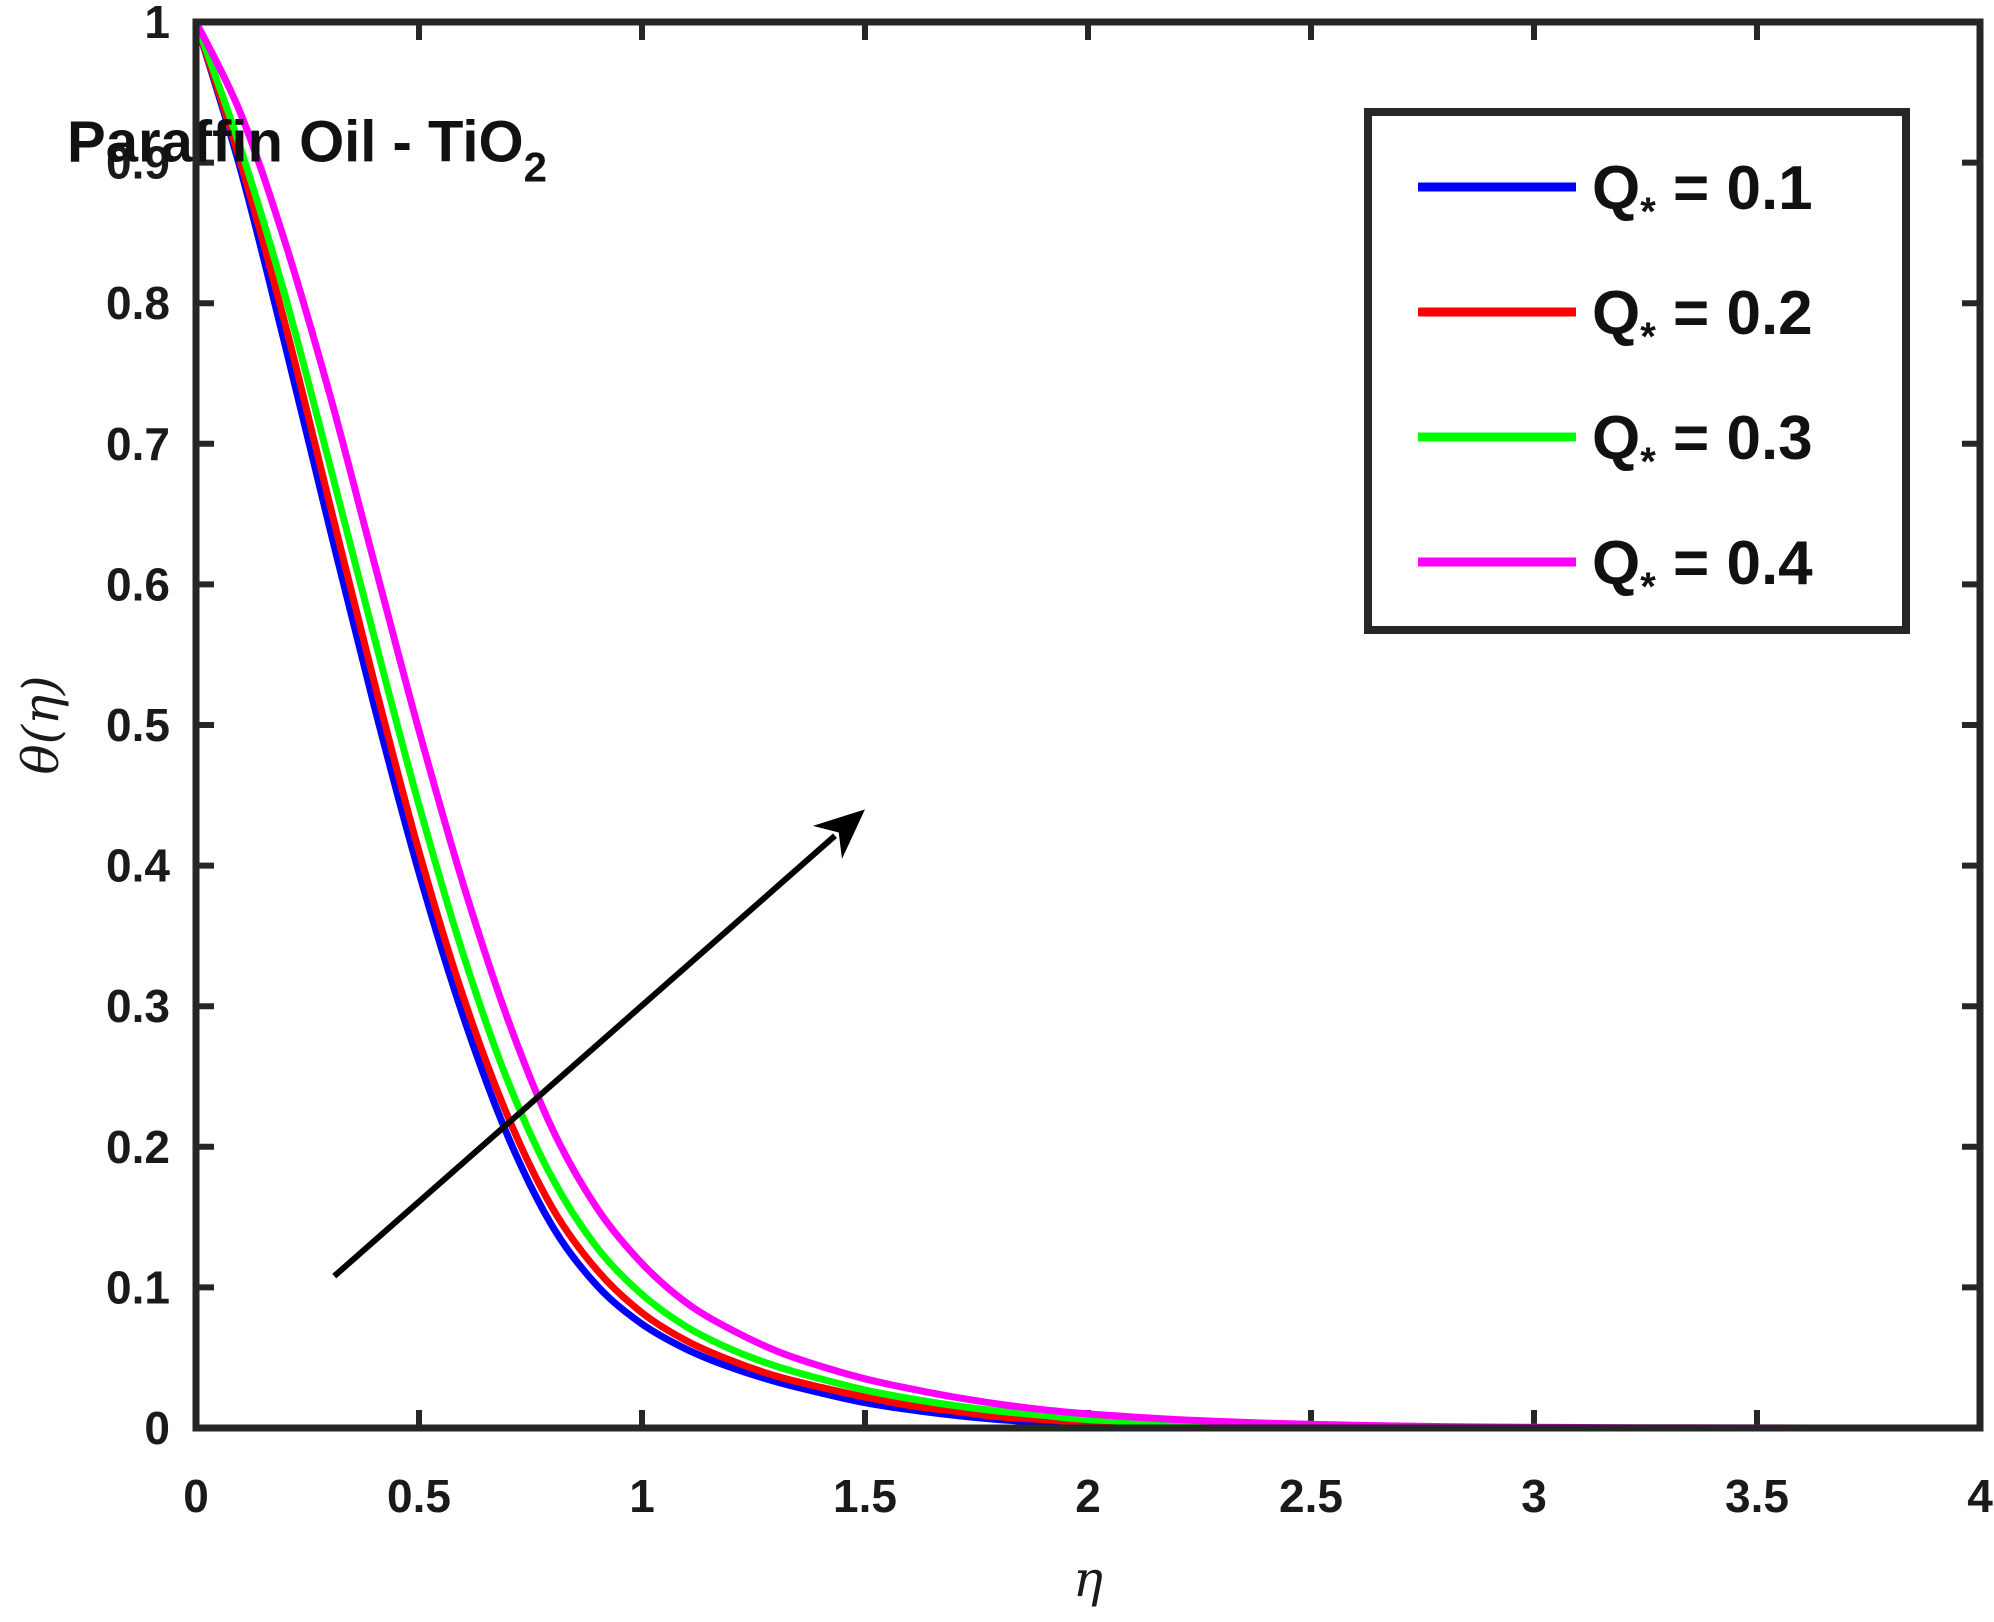 The height and width of the screenshot is (1622, 1994). I want to click on trend-arrow-head, so click(838, 834).